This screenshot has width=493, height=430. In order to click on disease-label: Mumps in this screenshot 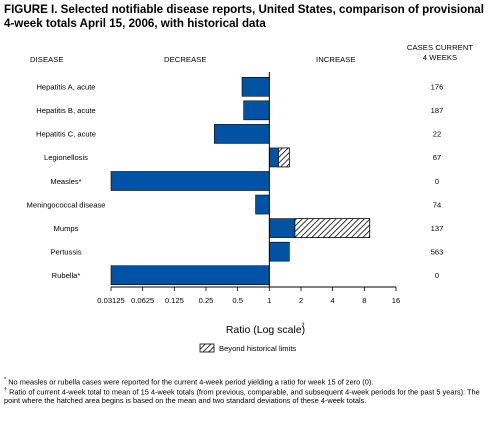, I will do `click(66, 228)`.